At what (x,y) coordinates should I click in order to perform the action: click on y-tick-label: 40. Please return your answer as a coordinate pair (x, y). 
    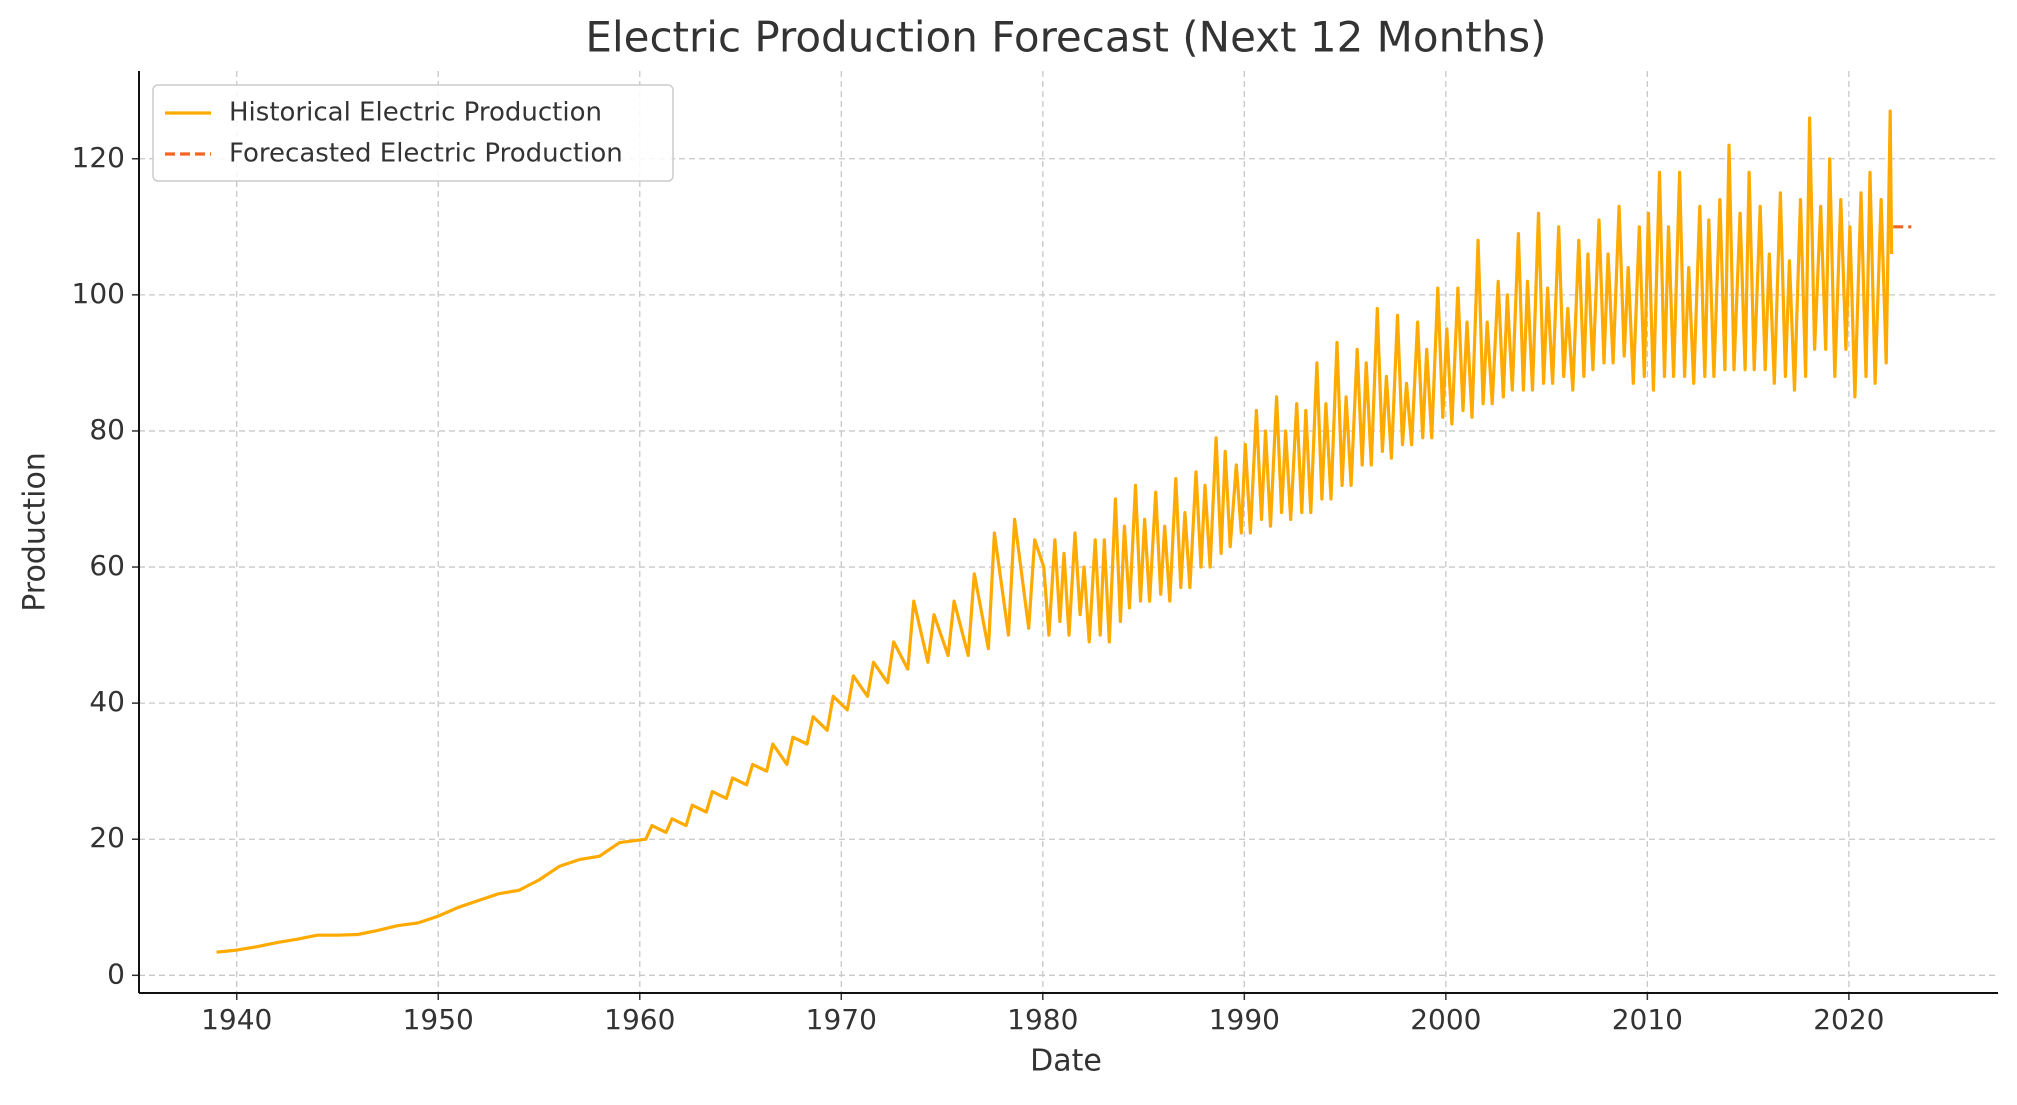
    Looking at the image, I should click on (107, 701).